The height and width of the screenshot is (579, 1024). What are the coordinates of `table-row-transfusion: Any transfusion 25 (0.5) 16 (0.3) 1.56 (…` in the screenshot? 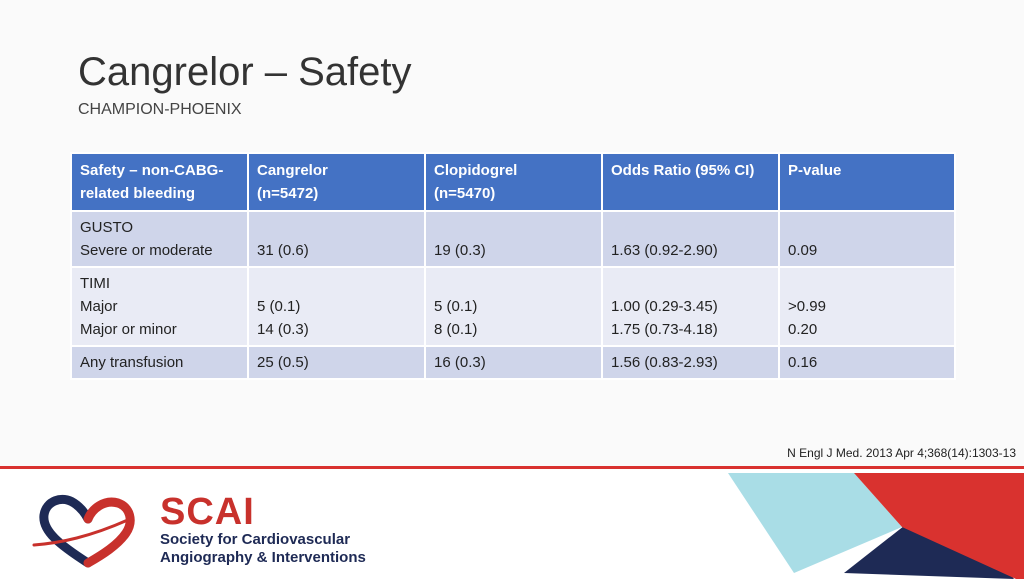 It's located at (513, 362).